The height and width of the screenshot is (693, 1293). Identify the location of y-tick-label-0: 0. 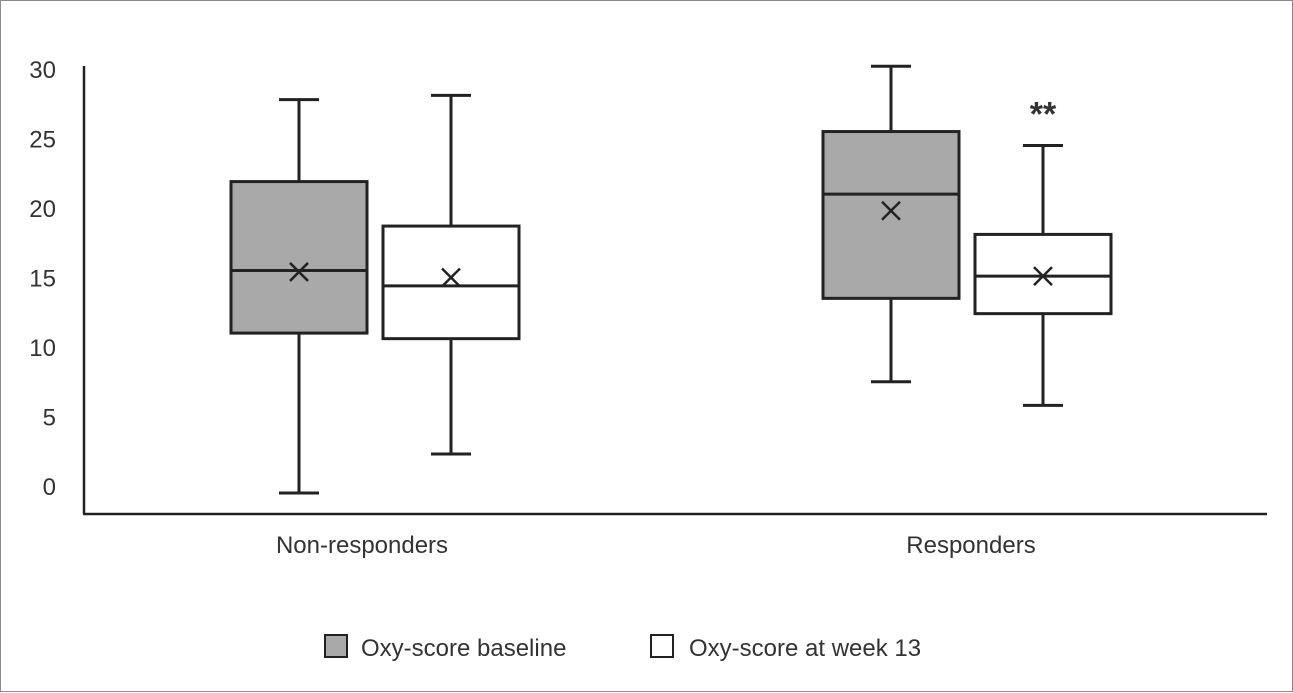
(49, 487).